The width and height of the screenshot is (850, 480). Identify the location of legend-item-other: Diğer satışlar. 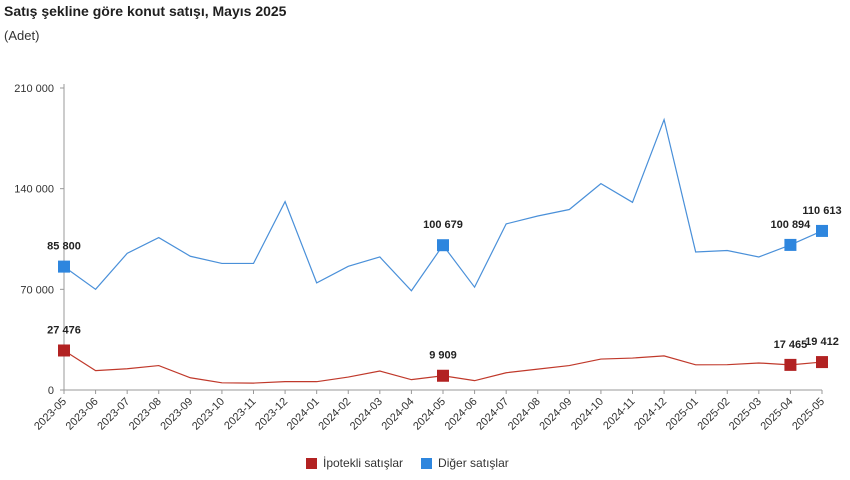
(465, 463).